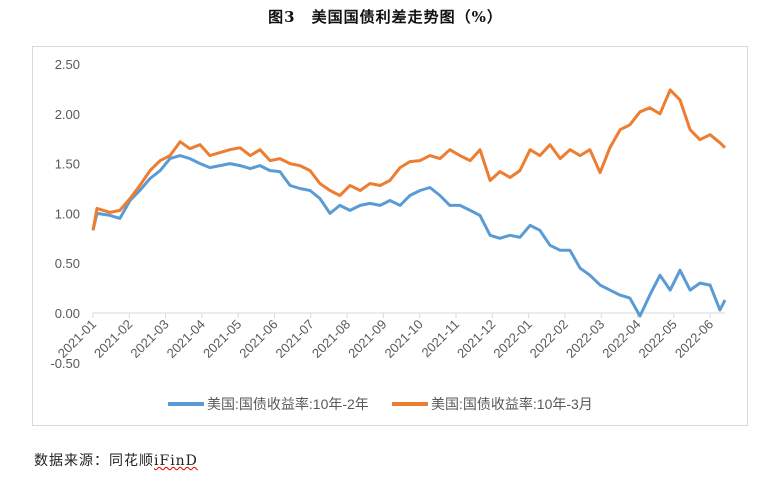 The image size is (771, 496). I want to click on legend-label: 美国:国债收益率:10年-2年, so click(288, 404).